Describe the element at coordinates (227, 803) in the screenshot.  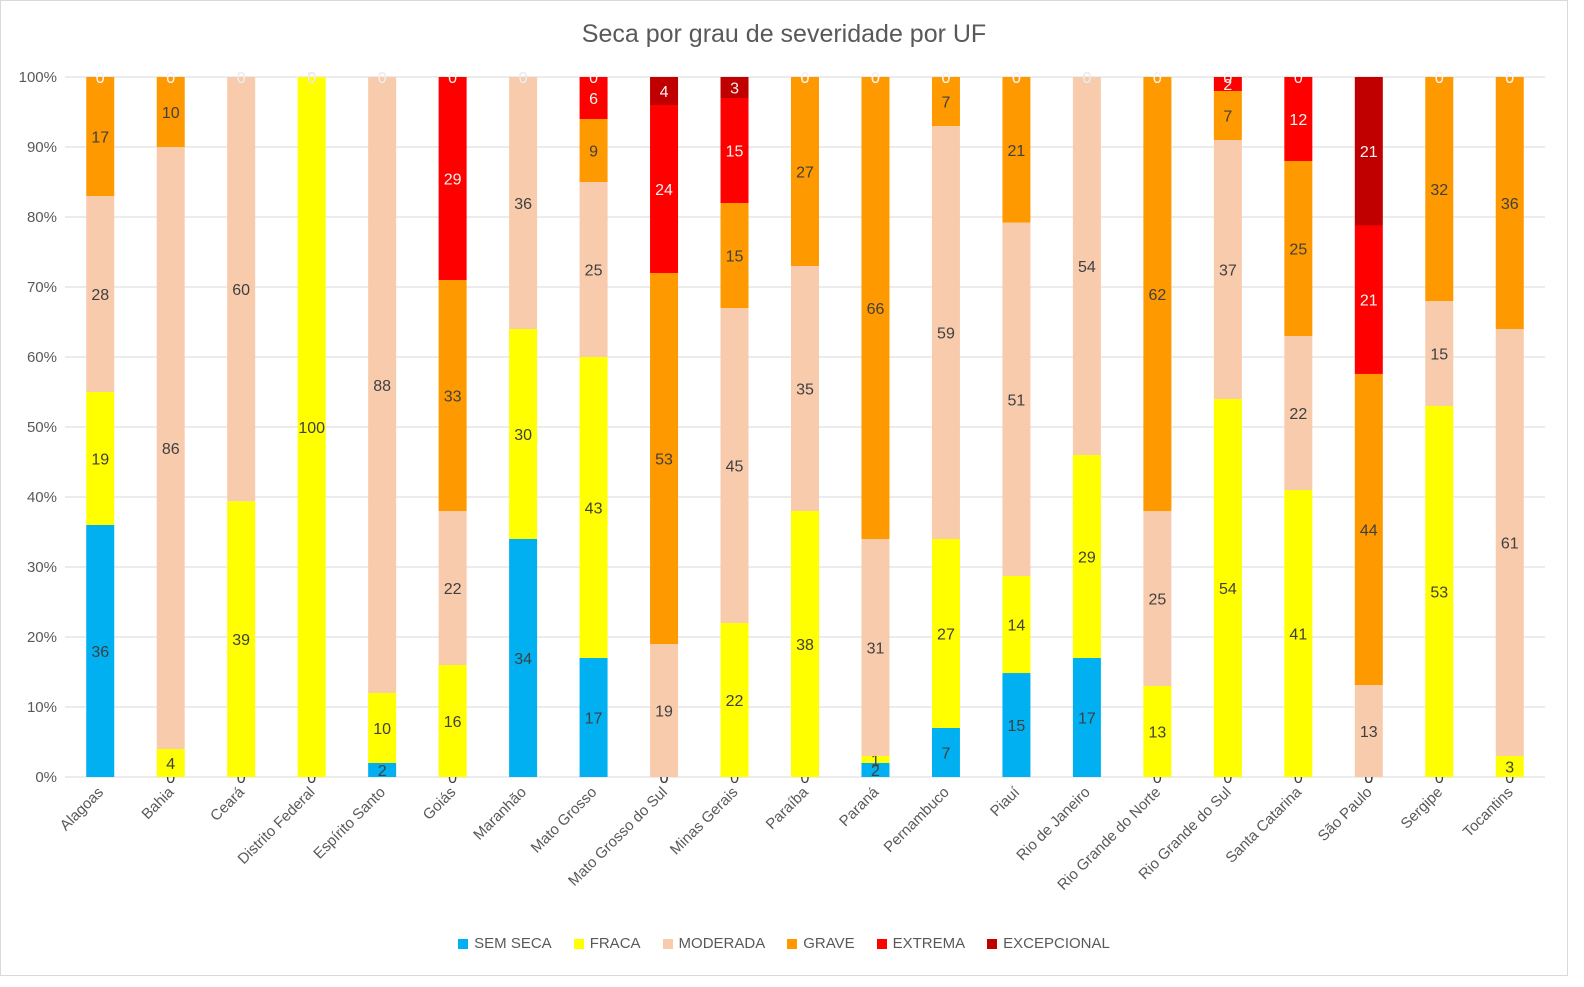
I see `x-tick-label: Ceará` at that location.